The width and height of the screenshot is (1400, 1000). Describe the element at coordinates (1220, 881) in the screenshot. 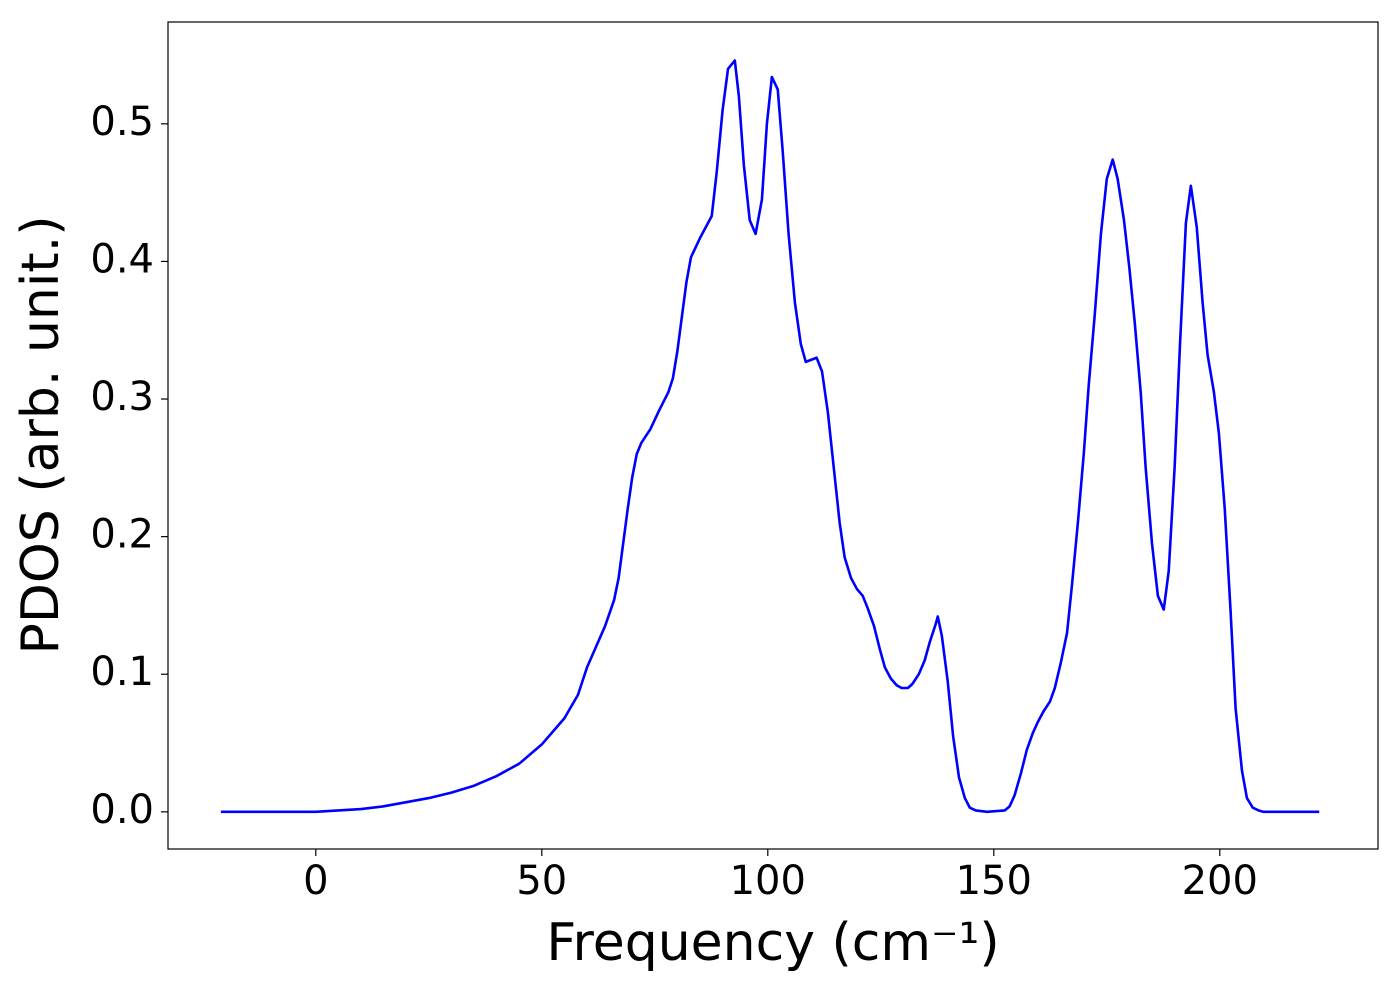

I see `x-tick-label: 200` at that location.